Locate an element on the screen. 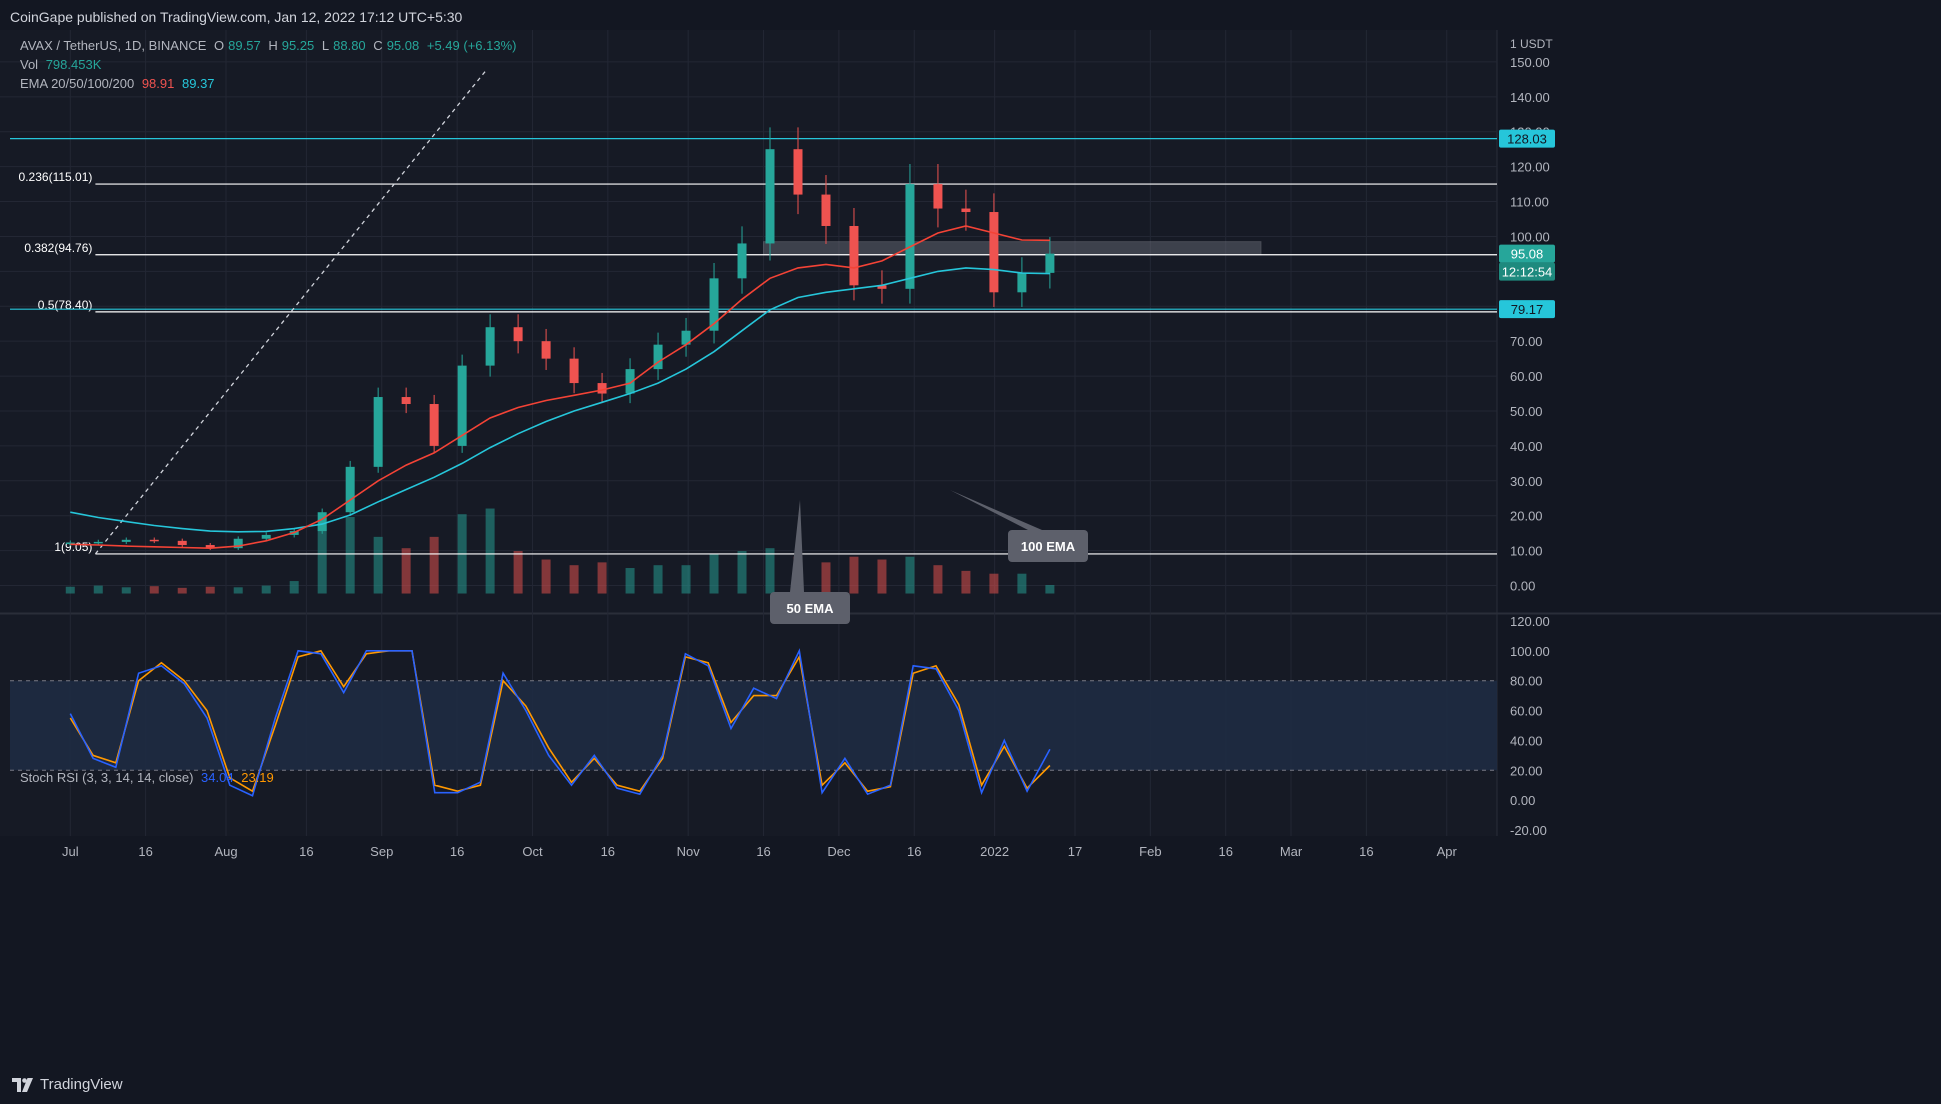  badge-resistance-bg is located at coordinates (1527, 138).